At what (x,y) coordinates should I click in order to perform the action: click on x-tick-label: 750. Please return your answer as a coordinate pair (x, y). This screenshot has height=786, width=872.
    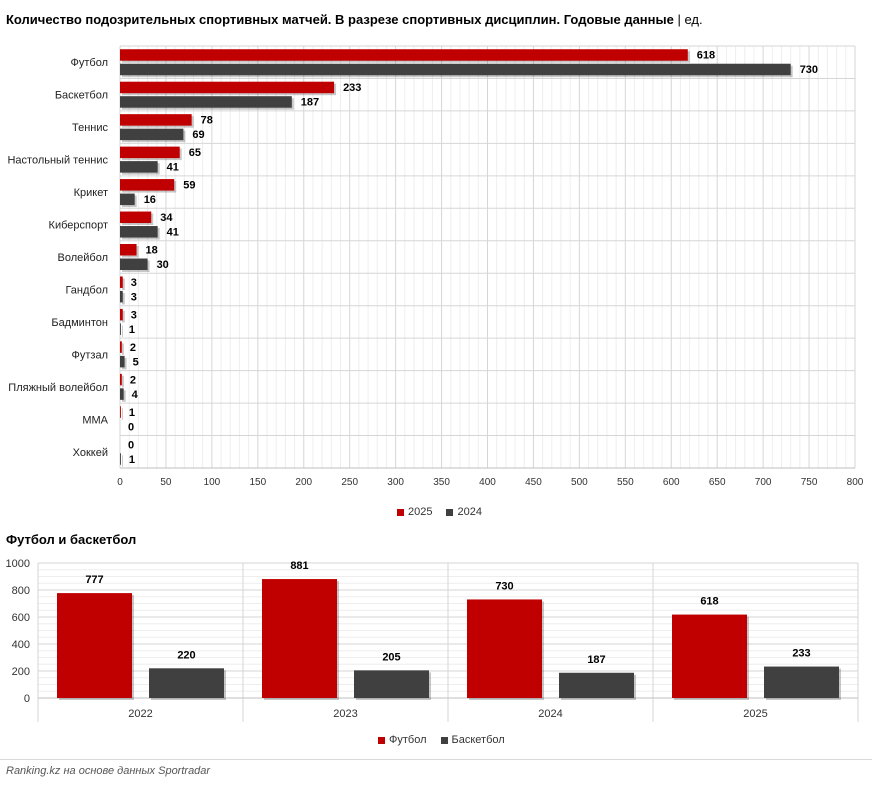
    Looking at the image, I should click on (809, 482).